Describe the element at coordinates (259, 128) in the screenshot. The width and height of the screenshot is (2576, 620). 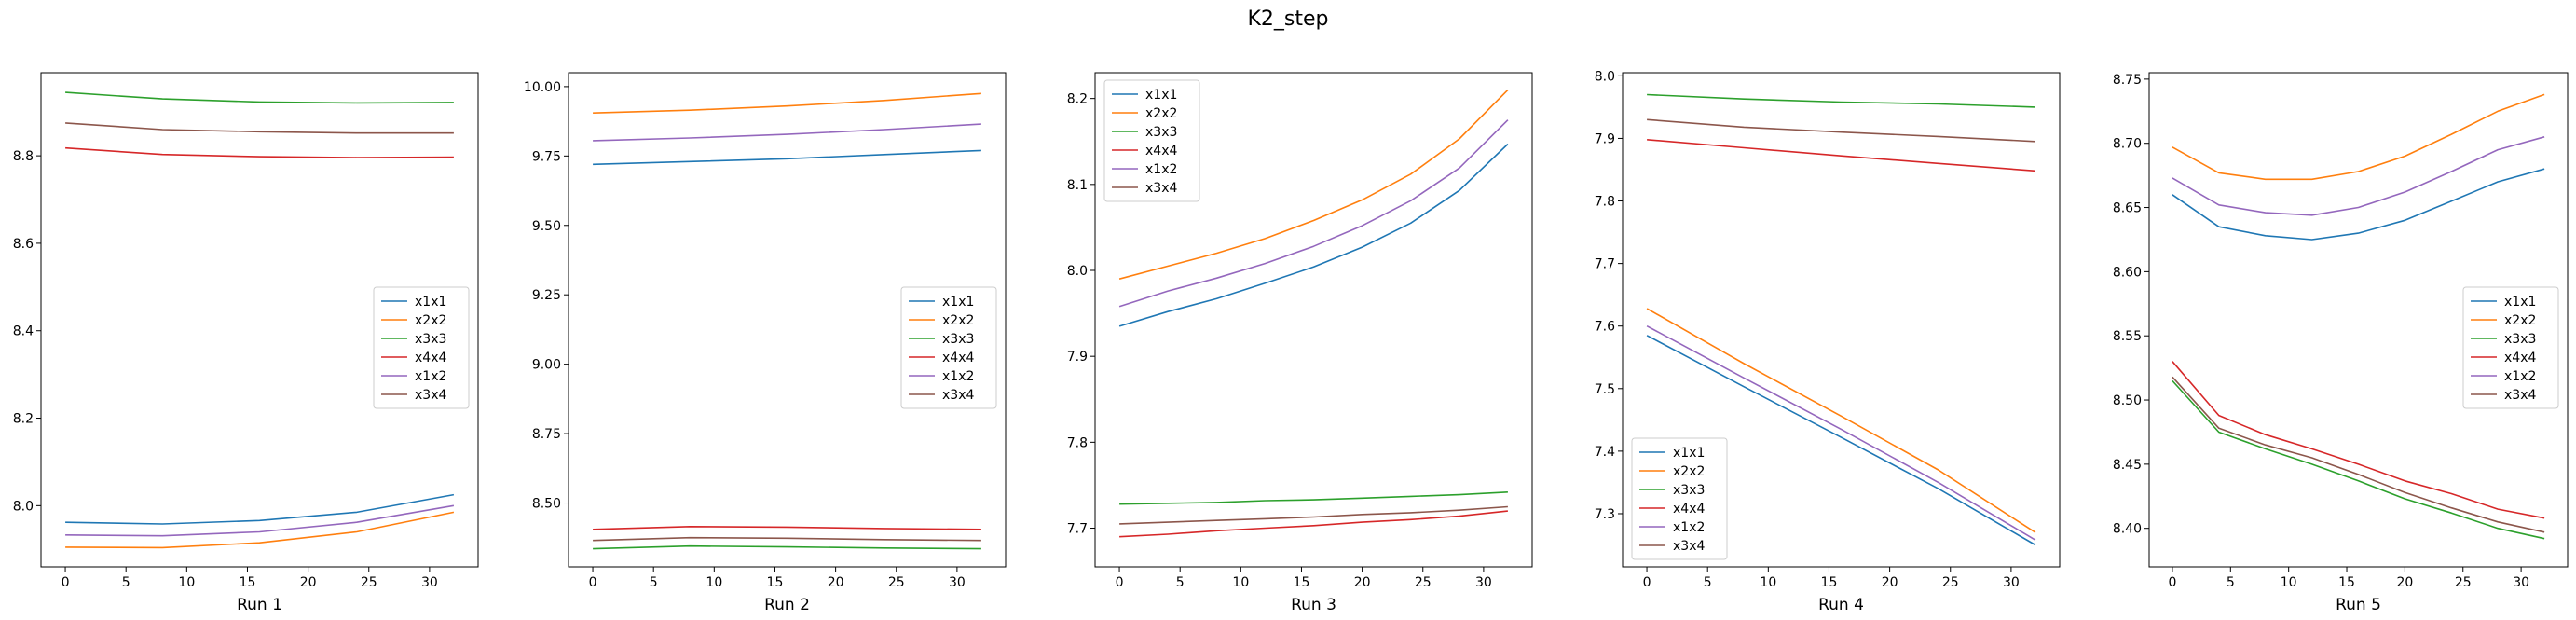
I see `subplot-1-line-x3x4` at that location.